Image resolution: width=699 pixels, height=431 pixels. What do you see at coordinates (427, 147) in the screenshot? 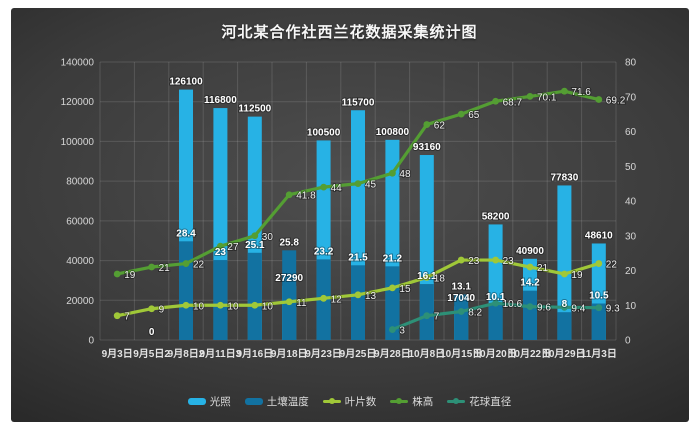
I see `value-label: 93160` at bounding box center [427, 147].